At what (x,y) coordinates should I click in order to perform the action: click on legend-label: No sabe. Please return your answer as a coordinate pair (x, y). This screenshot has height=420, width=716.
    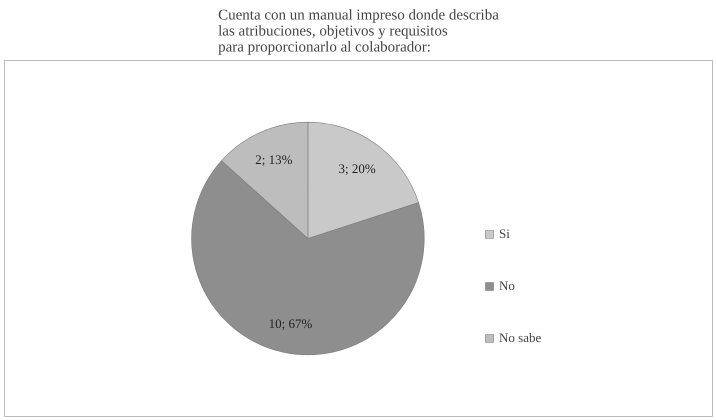
    Looking at the image, I should click on (520, 338).